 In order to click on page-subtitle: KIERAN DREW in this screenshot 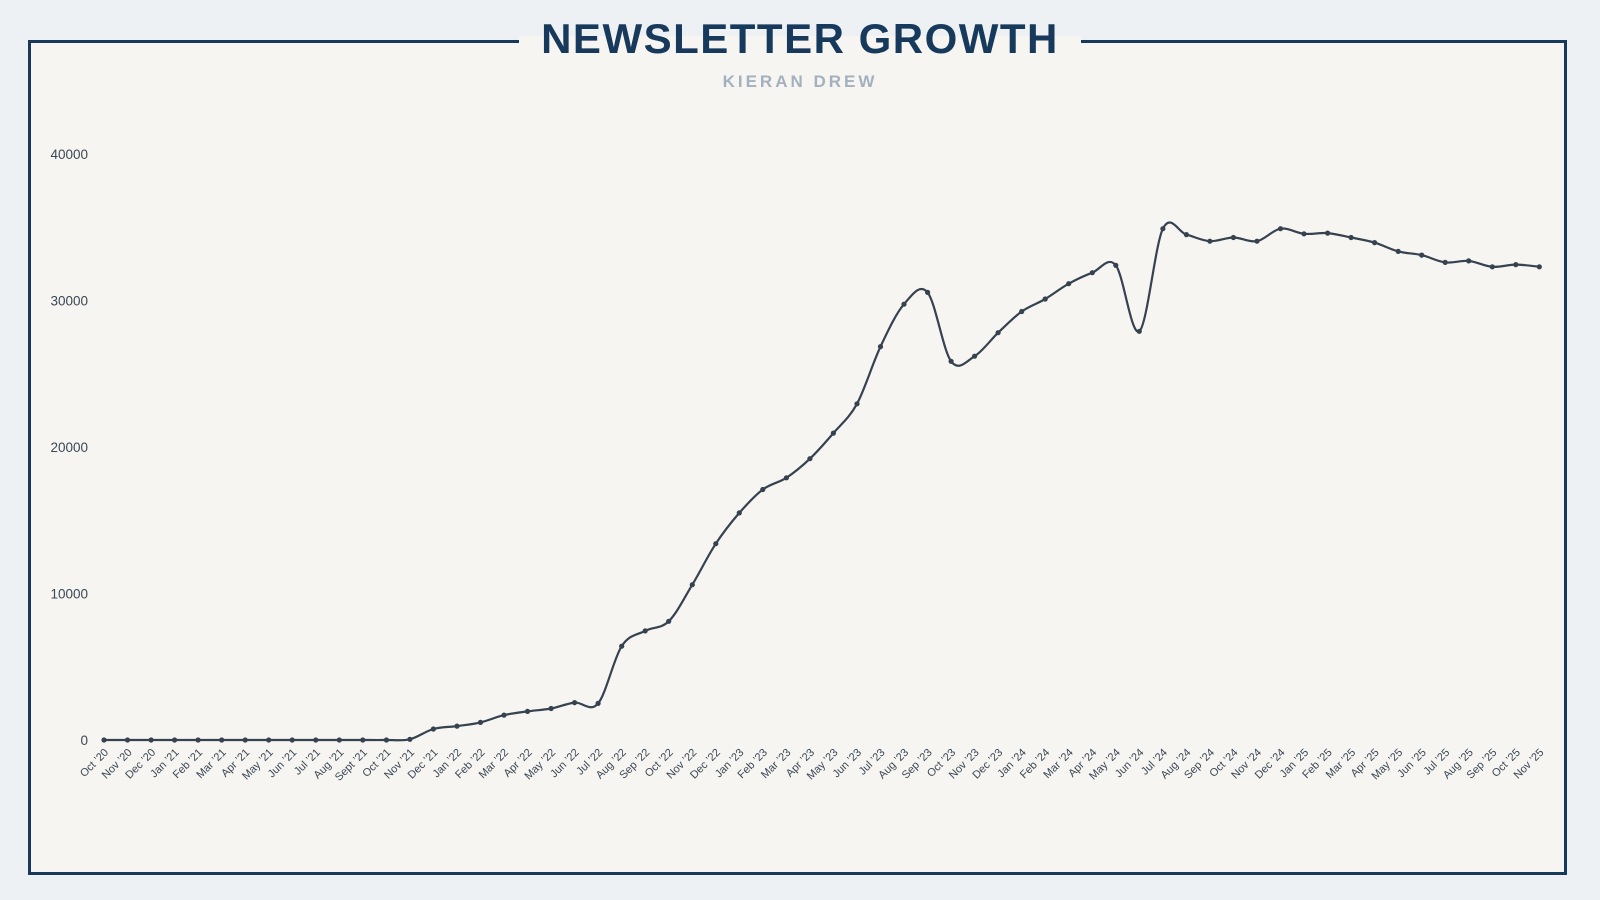, I will do `click(800, 81)`.